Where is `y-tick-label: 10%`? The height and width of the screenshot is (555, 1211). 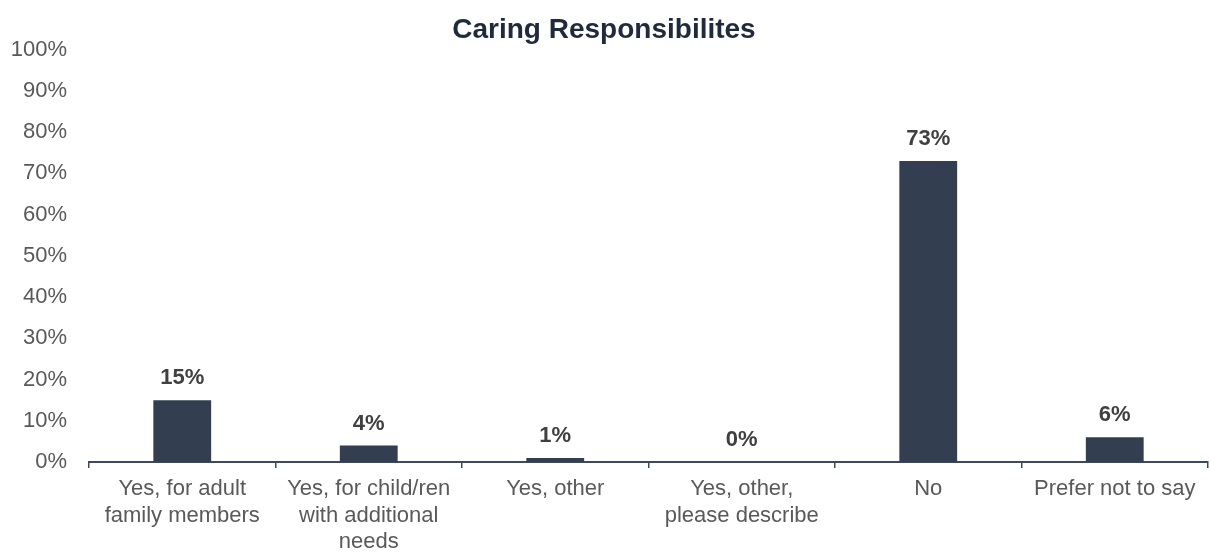 y-tick-label: 10% is located at coordinates (44, 419).